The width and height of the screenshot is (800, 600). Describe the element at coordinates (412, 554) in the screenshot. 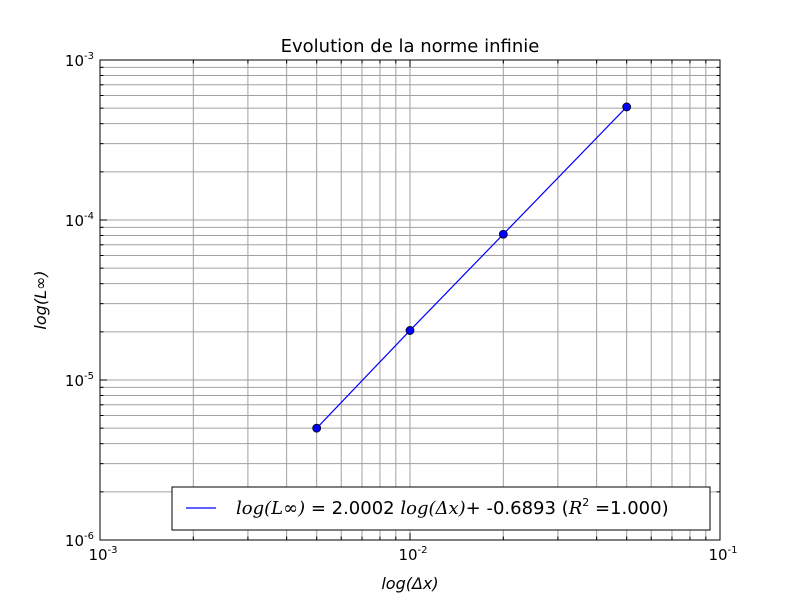

I see `x-tick-label: 10⁻²` at that location.